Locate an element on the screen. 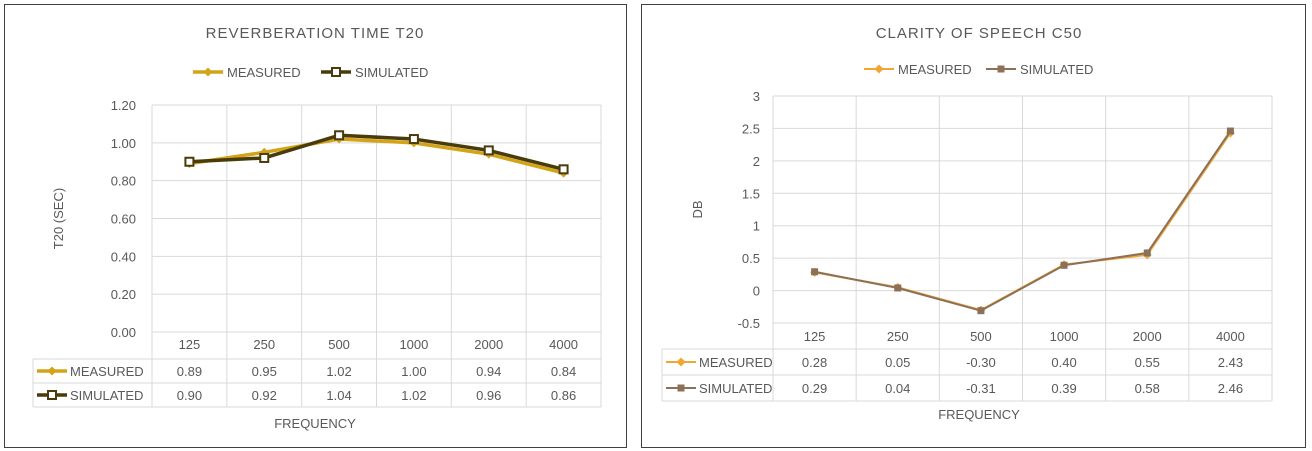 The height and width of the screenshot is (451, 1312). y-tick-label: 0.5 is located at coordinates (751, 258).